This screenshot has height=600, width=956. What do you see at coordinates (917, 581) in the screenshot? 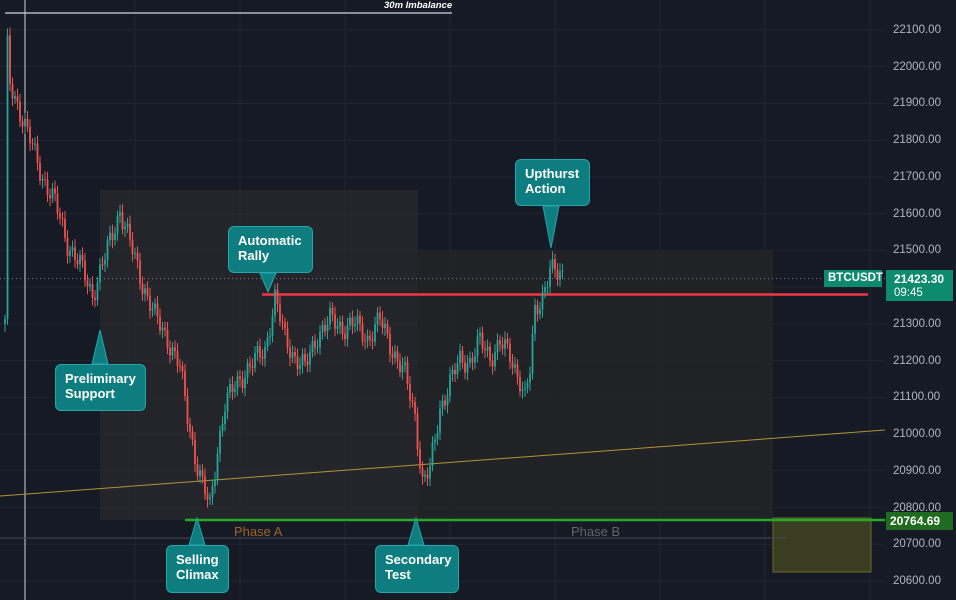
I see `price-tick-label: 20600.00` at bounding box center [917, 581].